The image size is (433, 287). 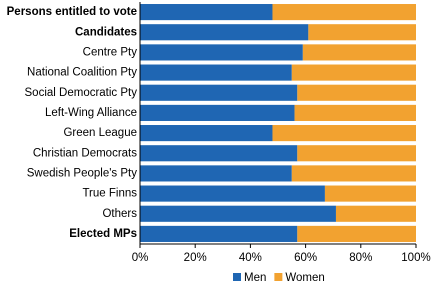 I want to click on legend-label: Women, so click(x=304, y=278).